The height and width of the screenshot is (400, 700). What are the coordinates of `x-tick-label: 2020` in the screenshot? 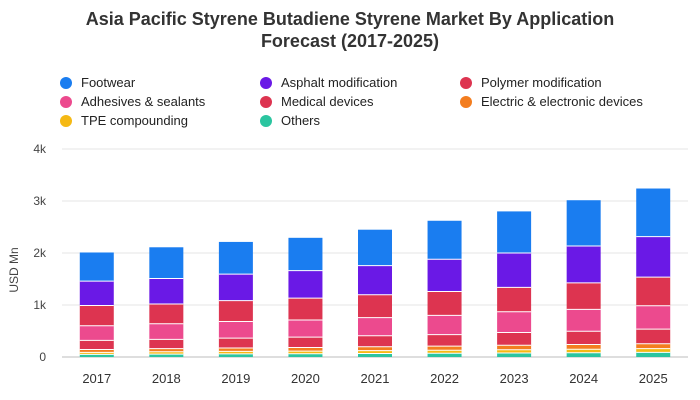 It's located at (305, 378).